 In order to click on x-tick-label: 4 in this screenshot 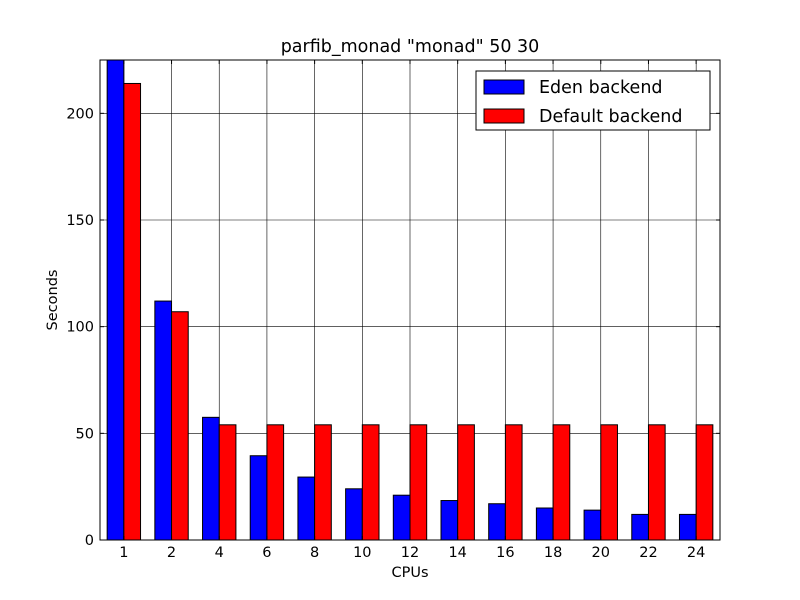, I will do `click(219, 553)`.